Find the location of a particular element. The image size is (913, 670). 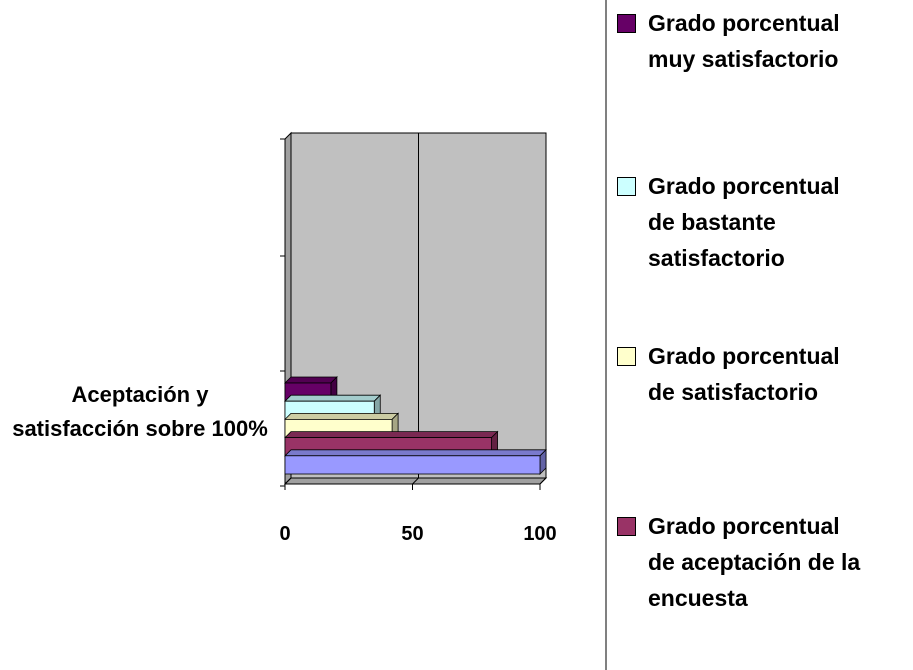

x-tick-label: 0 is located at coordinates (284, 534).